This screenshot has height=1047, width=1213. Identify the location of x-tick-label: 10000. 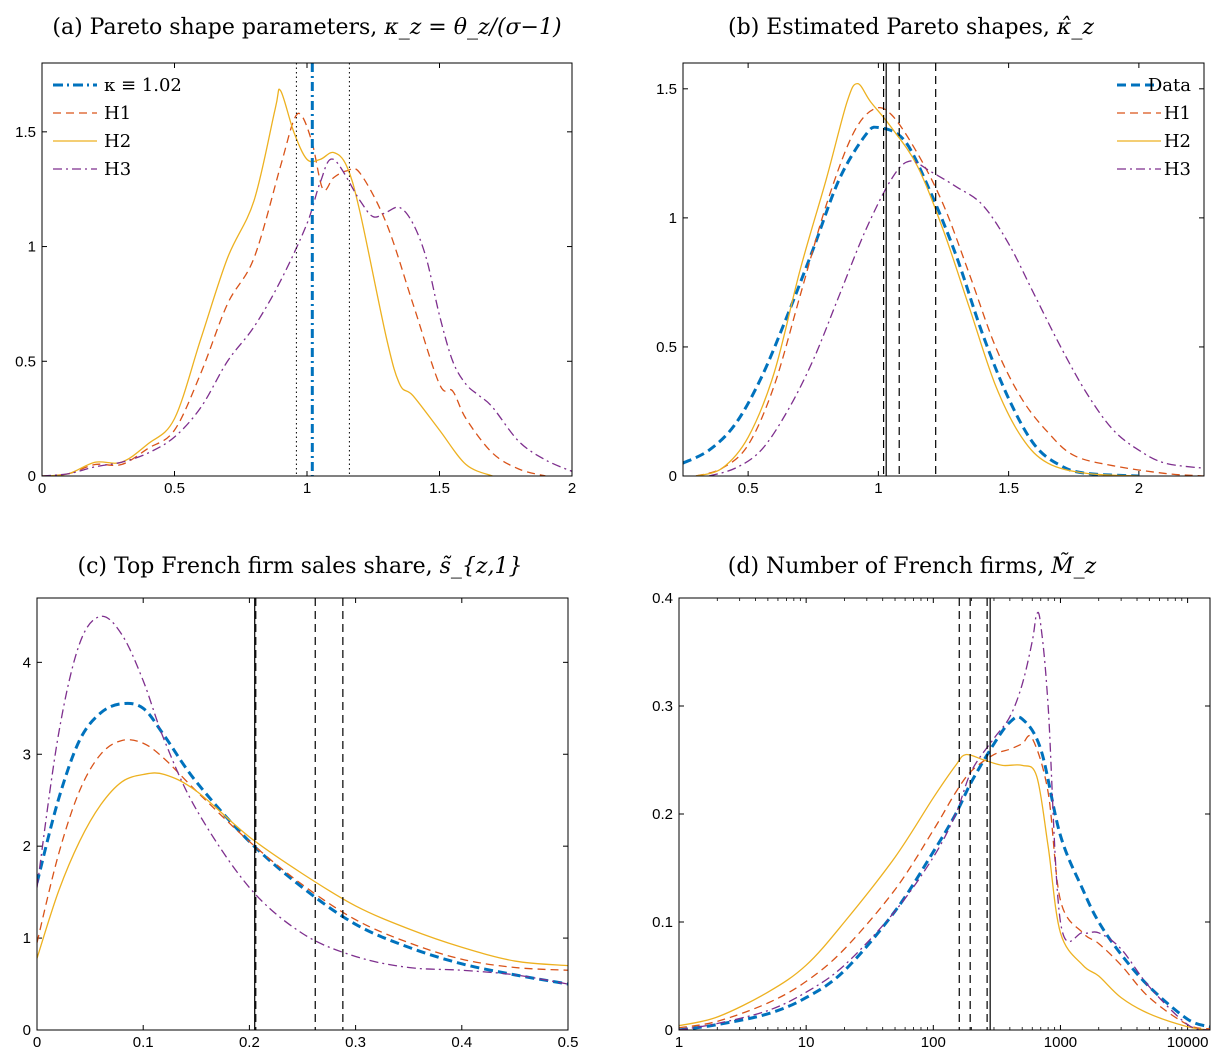
(1188, 1040).